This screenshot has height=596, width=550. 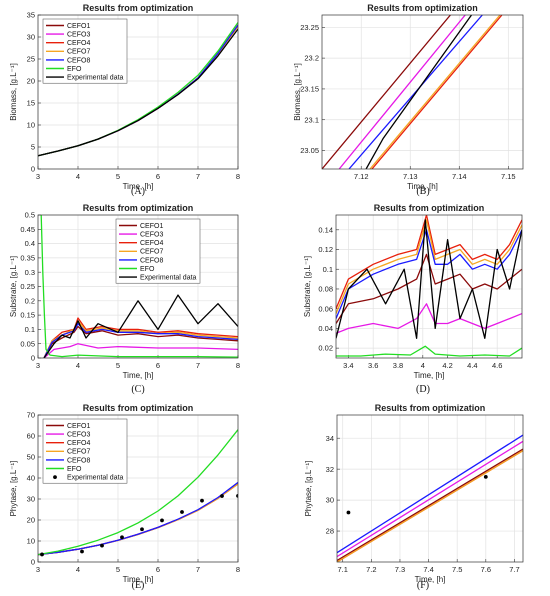 What do you see at coordinates (31, 478) in the screenshot?
I see `y-tick-label: 40` at bounding box center [31, 478].